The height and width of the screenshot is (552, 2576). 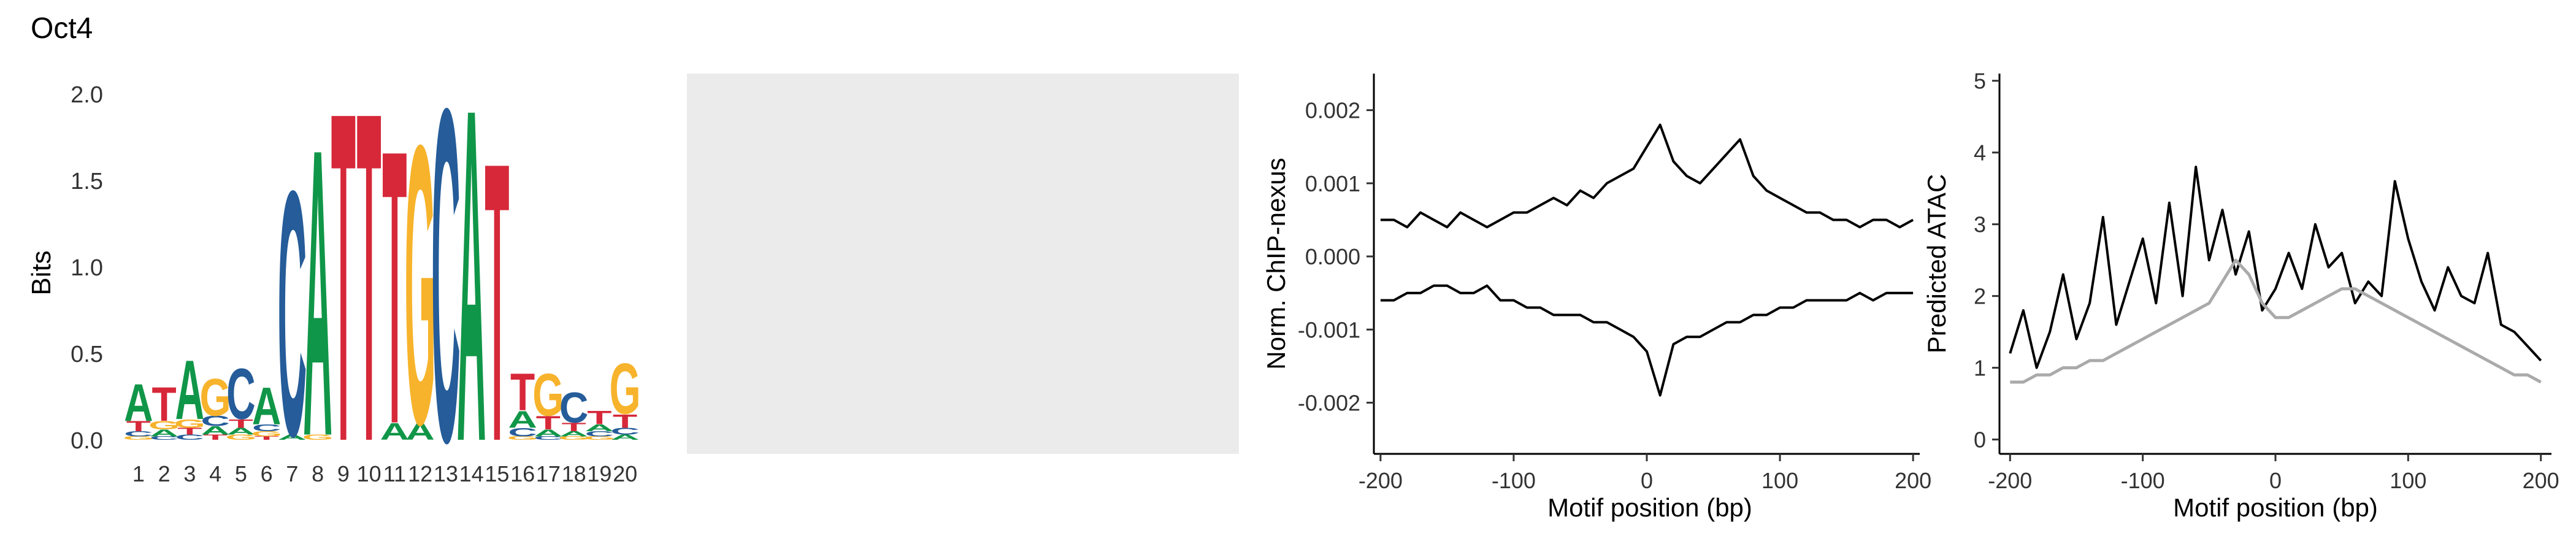 I want to click on y-tick-label: 0.000, so click(x=1332, y=256).